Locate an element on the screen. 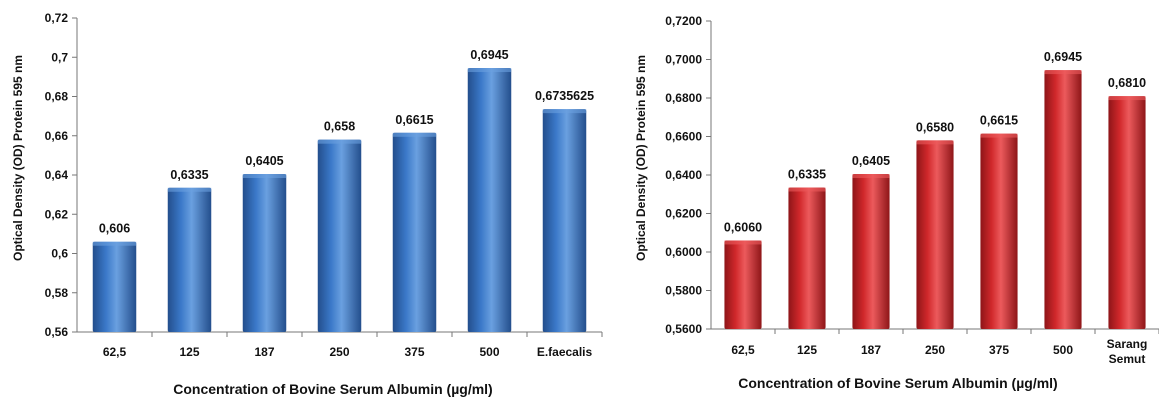 This screenshot has width=1159, height=401. y-tick-label: 0,6800 is located at coordinates (683, 98).